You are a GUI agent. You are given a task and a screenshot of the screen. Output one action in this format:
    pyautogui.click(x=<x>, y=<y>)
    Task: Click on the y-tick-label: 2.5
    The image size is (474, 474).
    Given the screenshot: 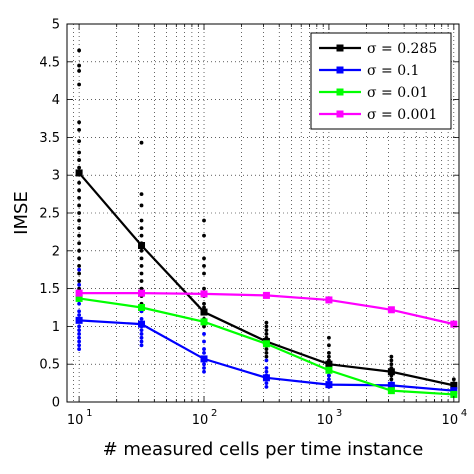 What is the action you would take?
    pyautogui.click(x=49, y=214)
    